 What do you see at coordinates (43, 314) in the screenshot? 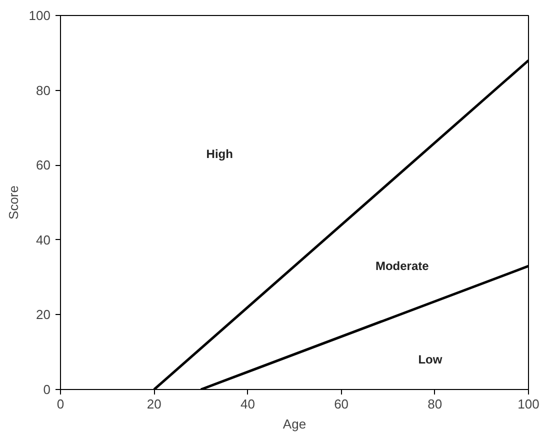
I see `y-tick-label: 20` at bounding box center [43, 314].